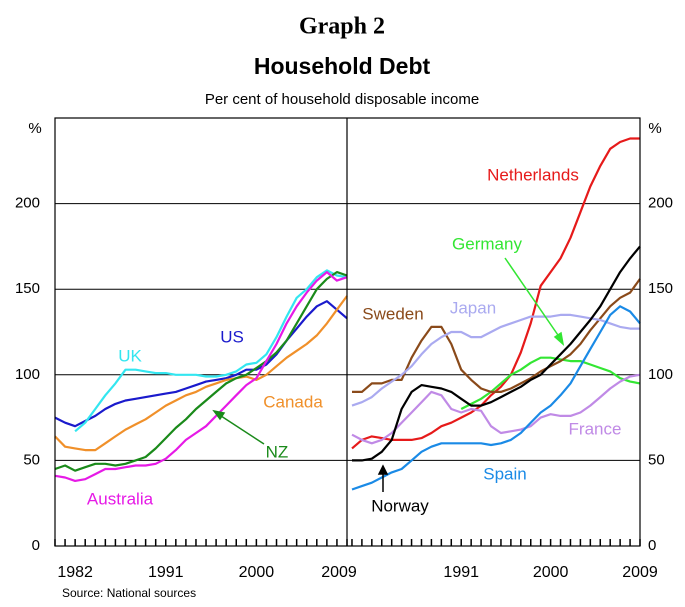 This screenshot has height=607, width=685. I want to click on series-label: US, so click(232, 336).